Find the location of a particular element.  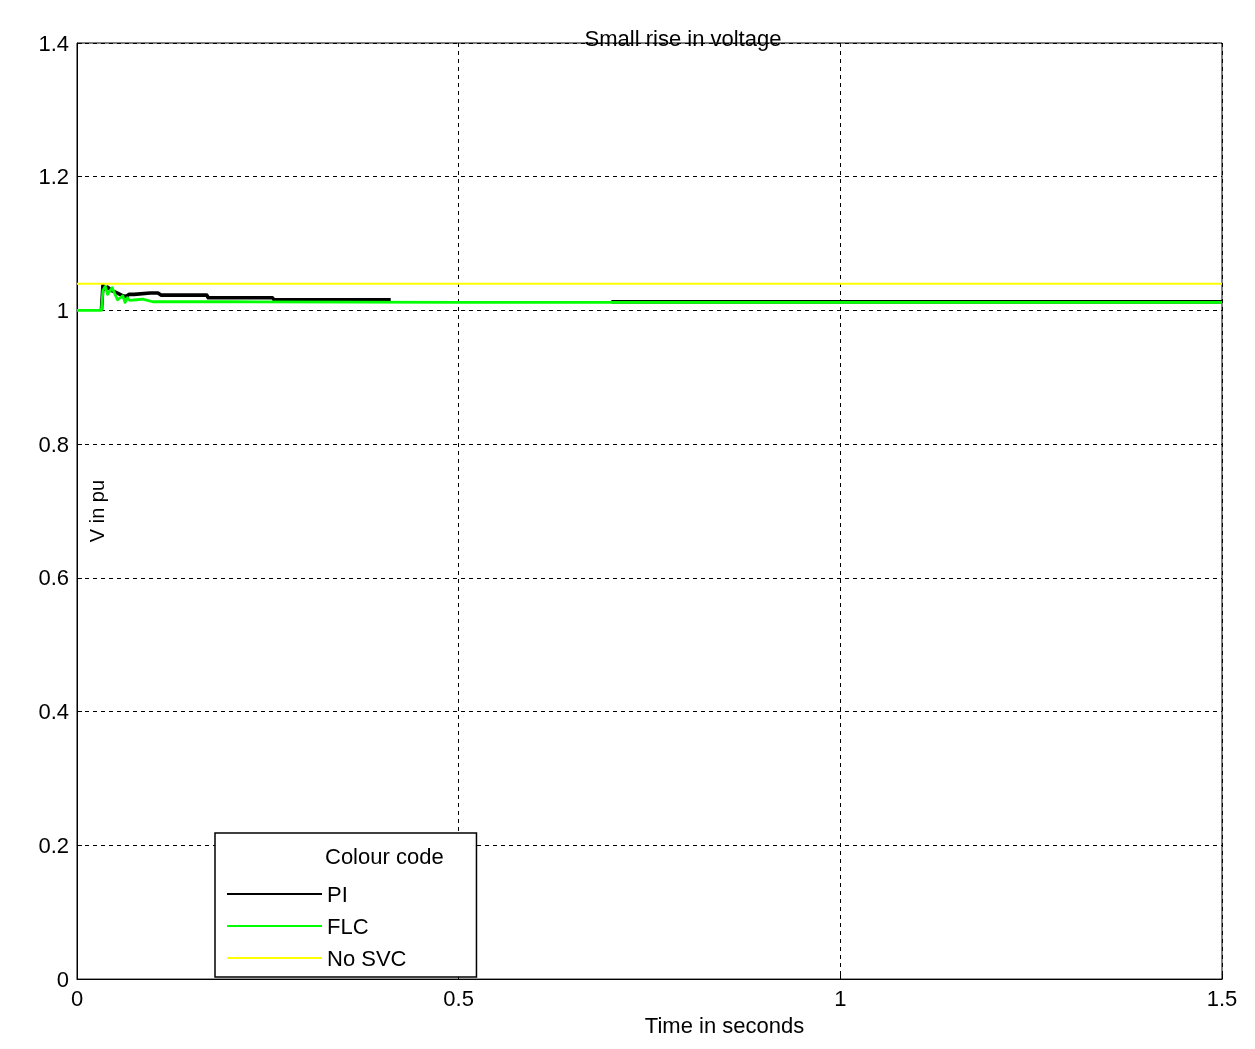

y-tick-label: 0.6 is located at coordinates (53, 578).